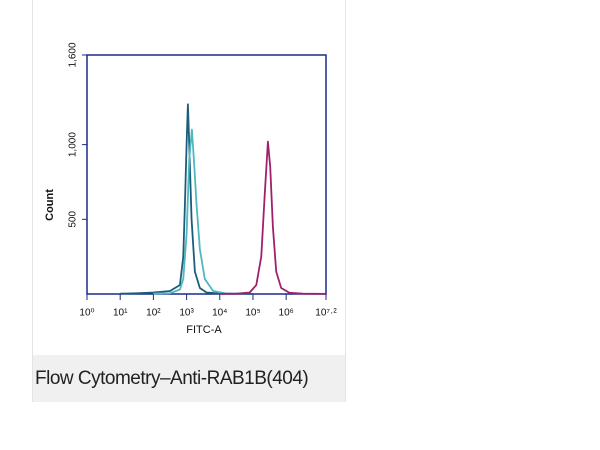  Describe the element at coordinates (153, 313) in the screenshot. I see `x-tick-label: 10²` at that location.